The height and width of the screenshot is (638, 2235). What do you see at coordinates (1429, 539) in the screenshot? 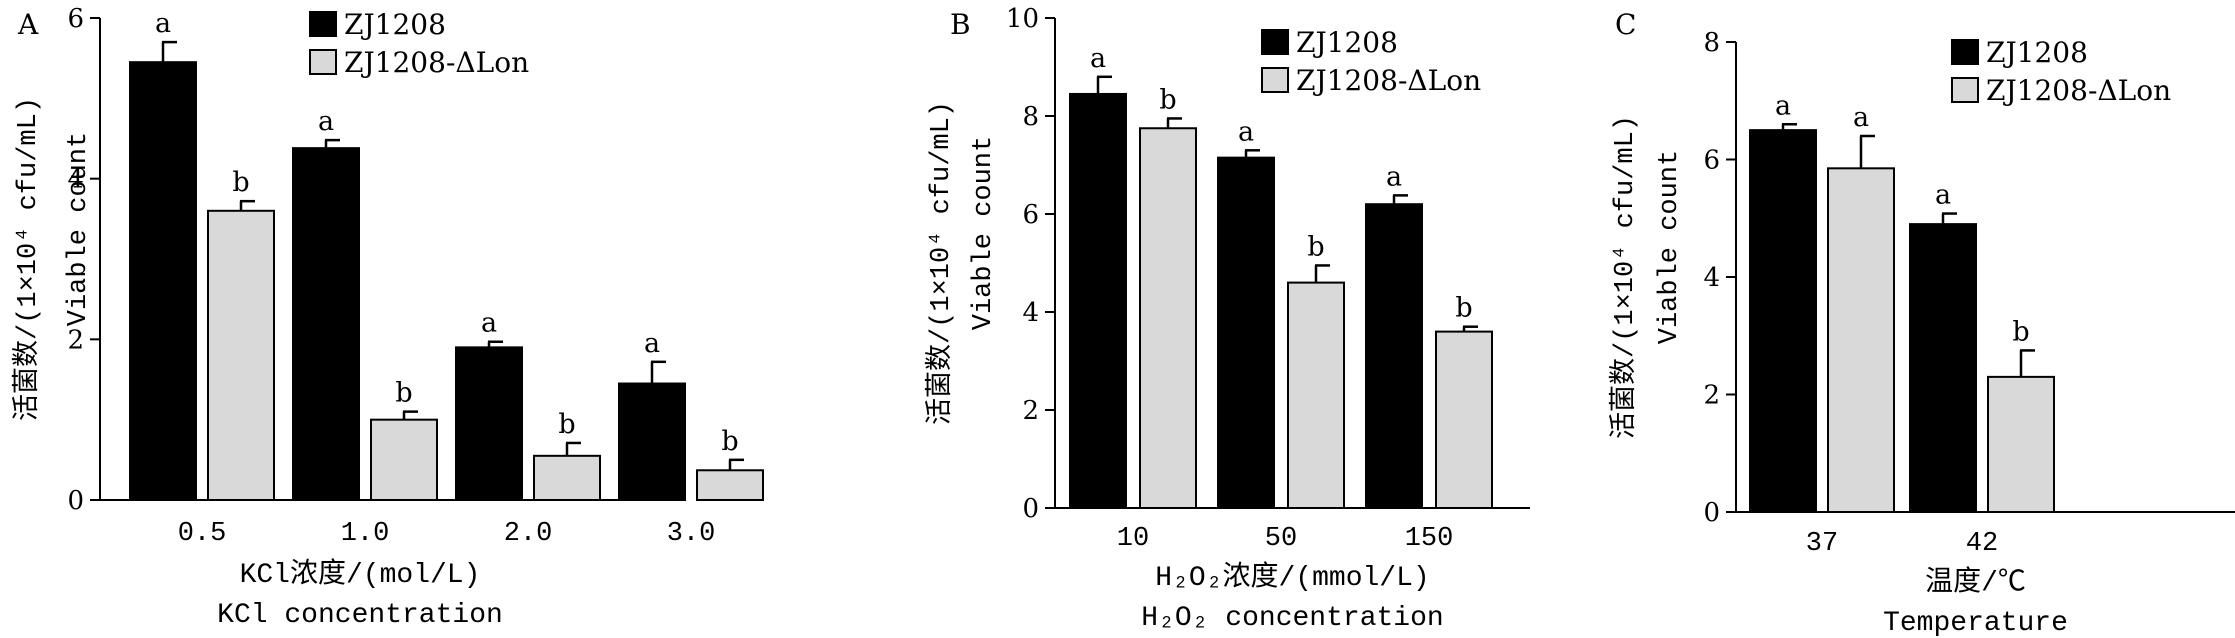
I see `x-tick-label: 150` at bounding box center [1429, 539].